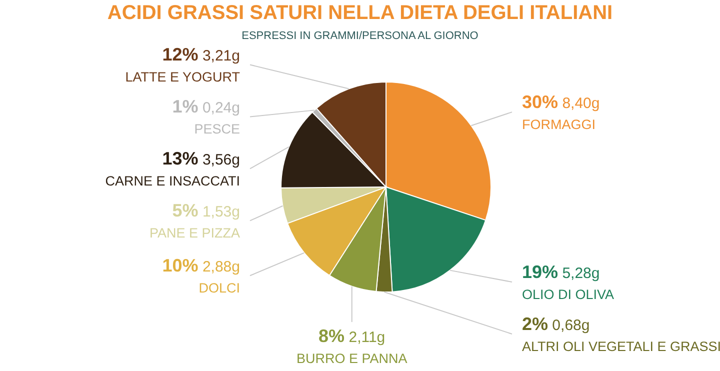 This screenshot has height=371, width=720. I want to click on data-label: 10% 2,88g, so click(201, 266).